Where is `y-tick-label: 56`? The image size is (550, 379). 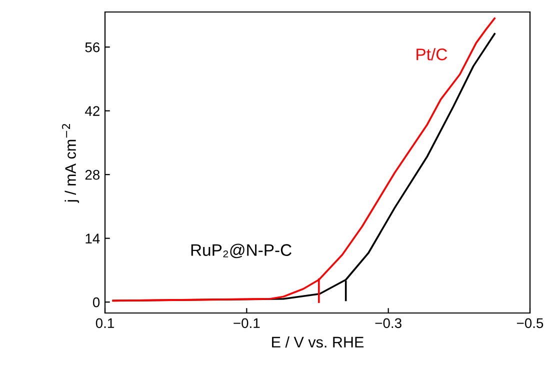 y-tick-label: 56 is located at coordinates (92, 47).